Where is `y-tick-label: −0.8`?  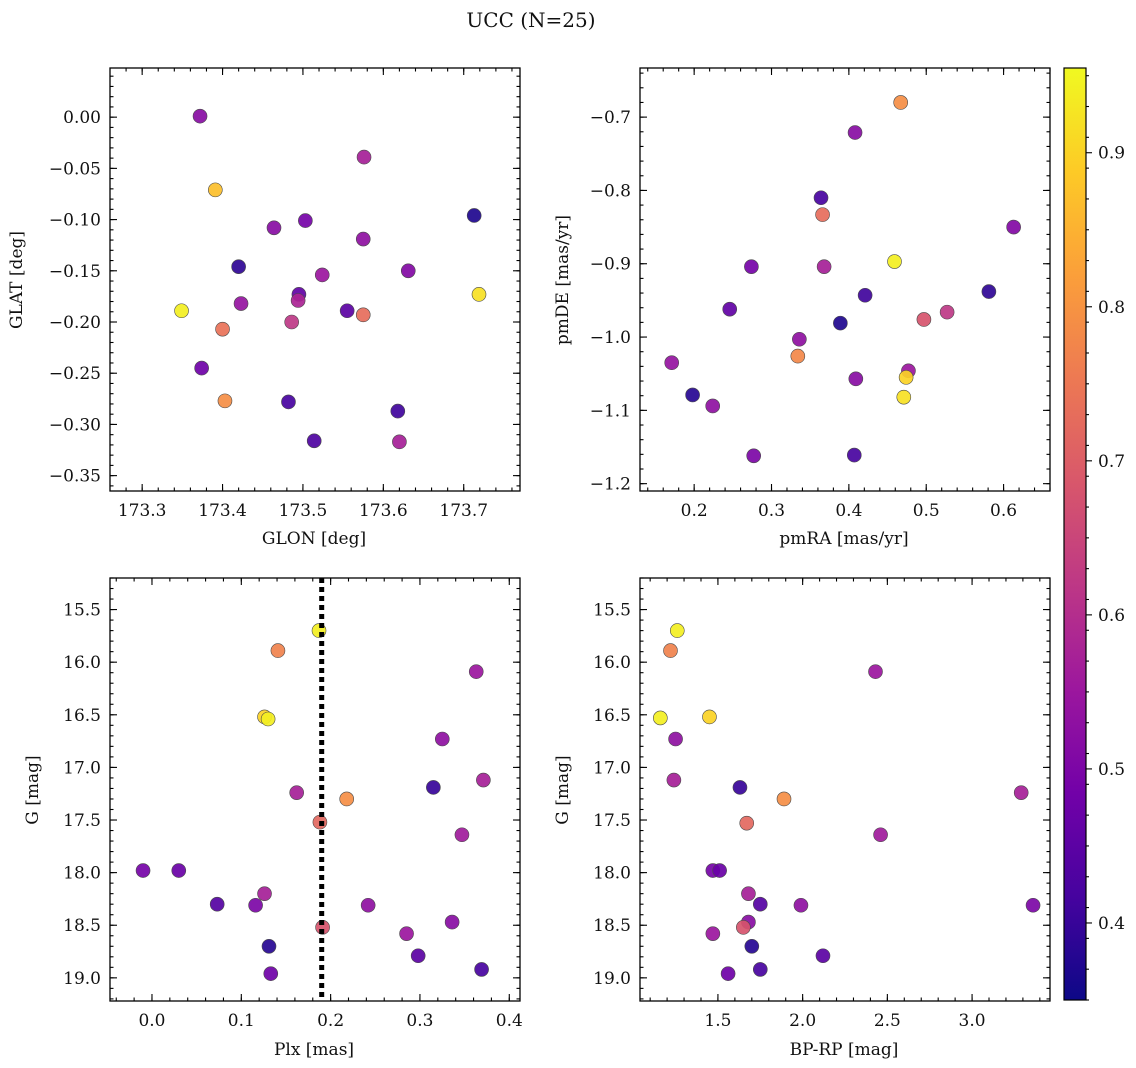 y-tick-label: −0.8 is located at coordinates (610, 191).